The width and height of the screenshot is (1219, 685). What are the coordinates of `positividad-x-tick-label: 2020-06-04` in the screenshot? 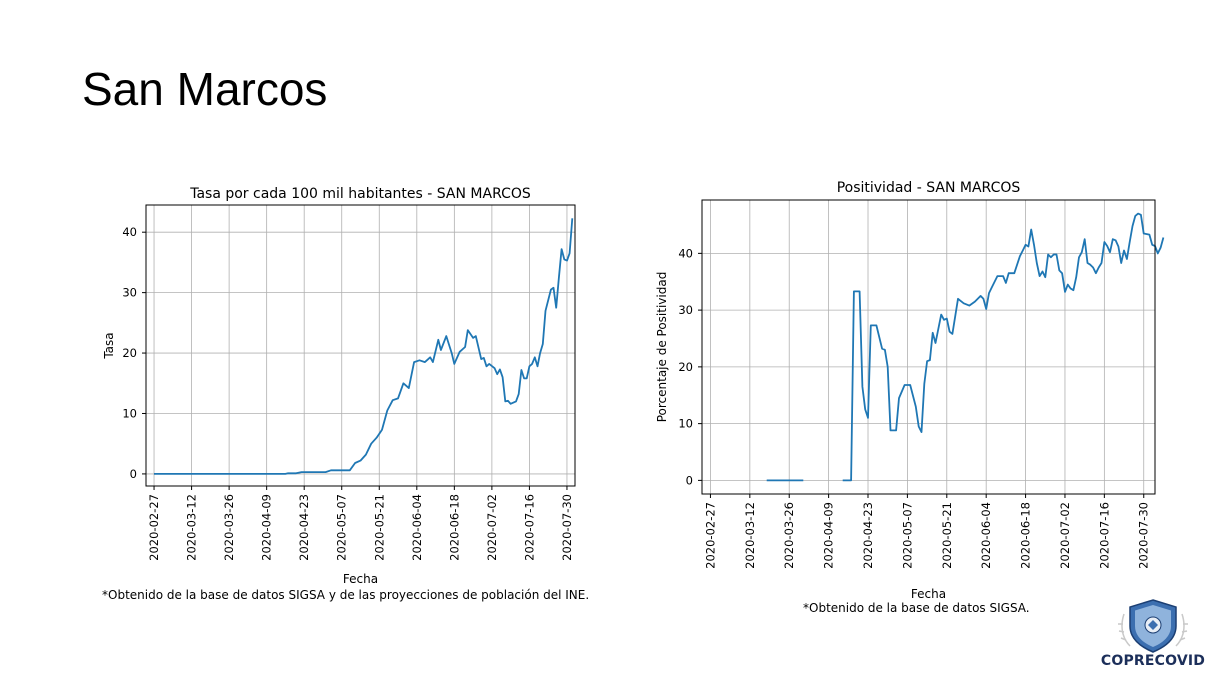 It's located at (986, 535).